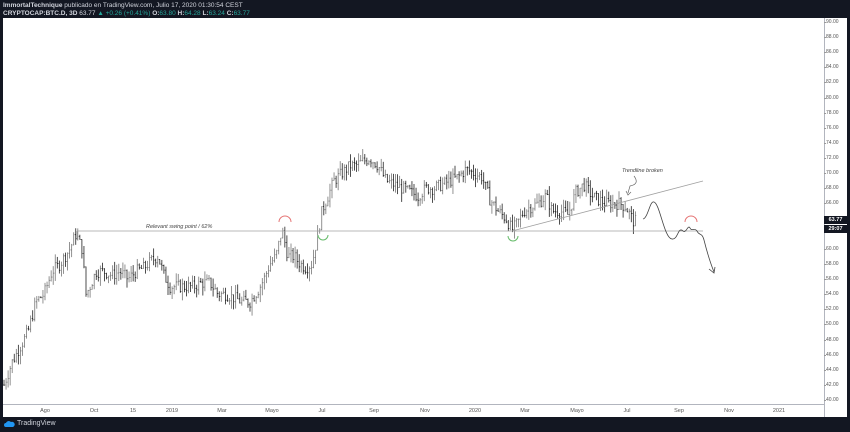 The width and height of the screenshot is (850, 432). What do you see at coordinates (831, 142) in the screenshot?
I see `price-tick: 74.00` at bounding box center [831, 142].